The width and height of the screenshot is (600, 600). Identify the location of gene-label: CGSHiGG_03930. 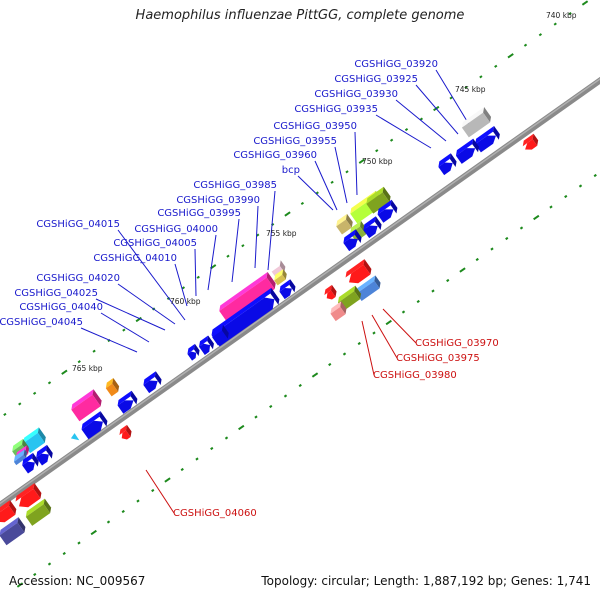
(356, 94).